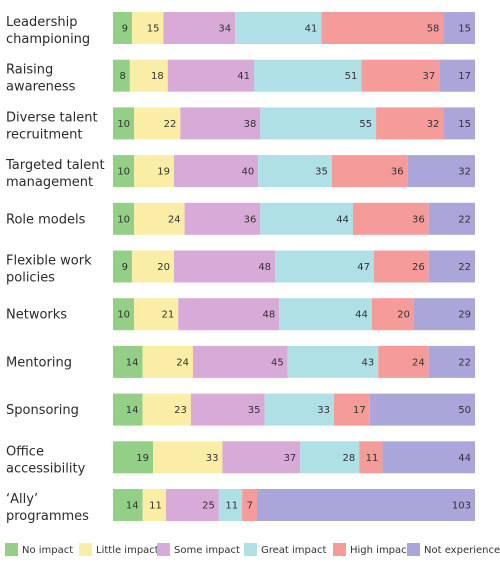 The height and width of the screenshot is (564, 500). What do you see at coordinates (208, 506) in the screenshot?
I see `bar-value-label: 25` at bounding box center [208, 506].